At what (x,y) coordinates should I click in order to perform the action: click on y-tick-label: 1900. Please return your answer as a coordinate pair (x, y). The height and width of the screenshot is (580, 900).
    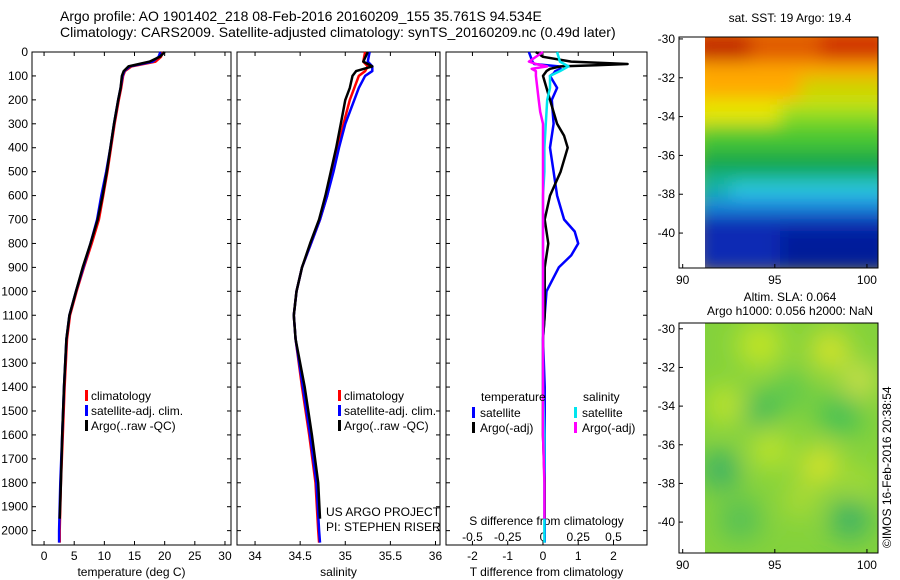
    Looking at the image, I should click on (14, 507).